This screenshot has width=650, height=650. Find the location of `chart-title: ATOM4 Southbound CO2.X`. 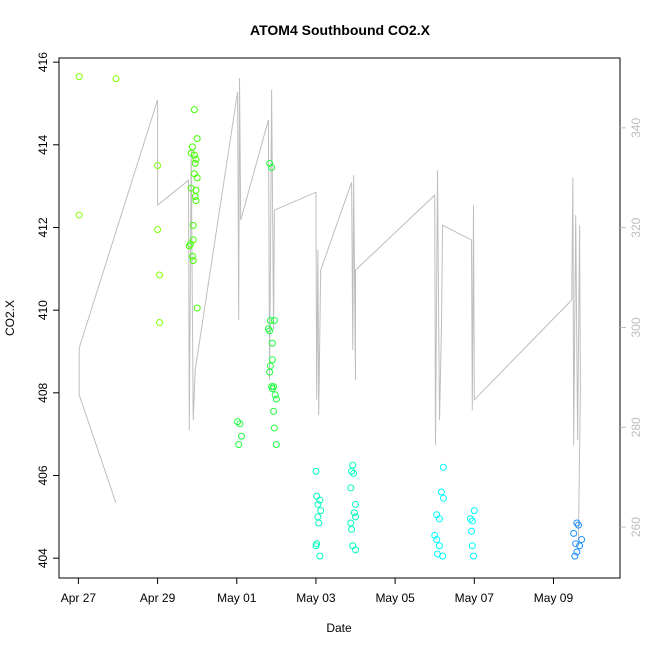

chart-title: ATOM4 Southbound CO2.X is located at coordinates (340, 30).